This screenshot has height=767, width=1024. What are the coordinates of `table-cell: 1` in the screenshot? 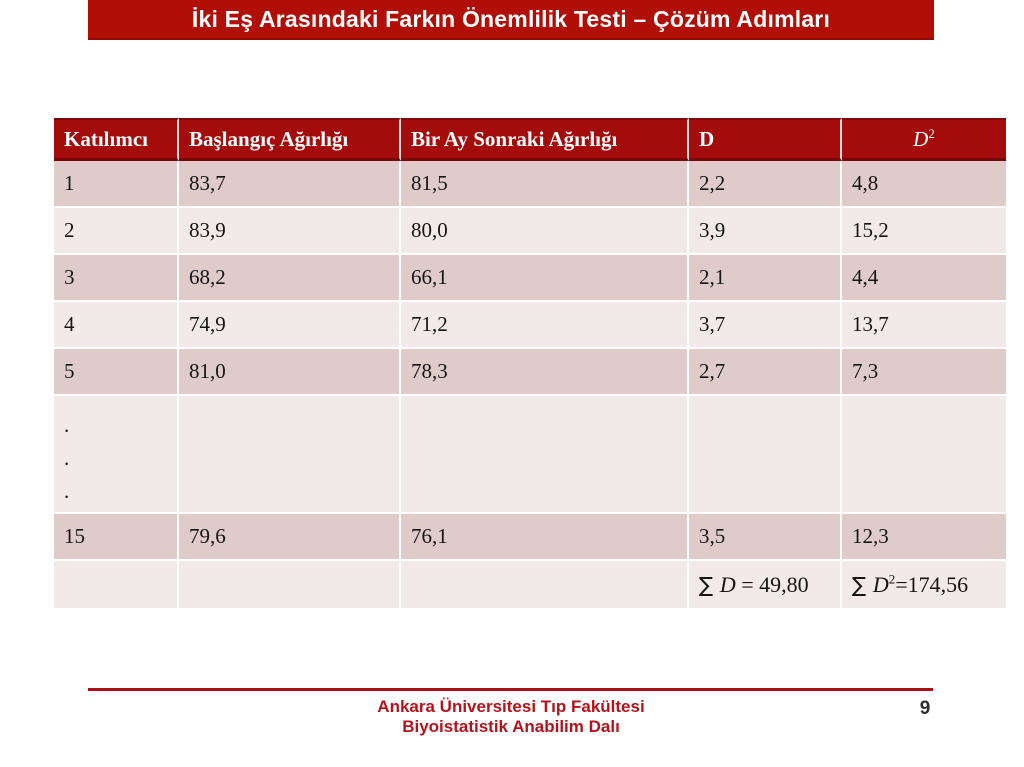 It's located at (116, 184).